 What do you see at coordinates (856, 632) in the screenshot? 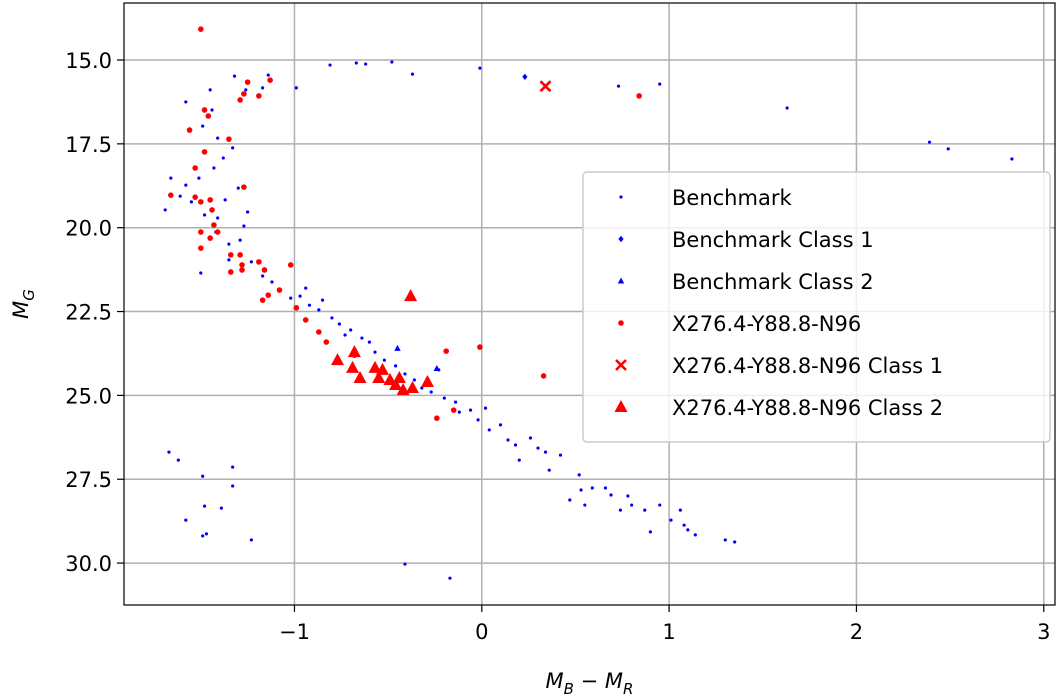
I see `x-tick-label: 2` at bounding box center [856, 632].